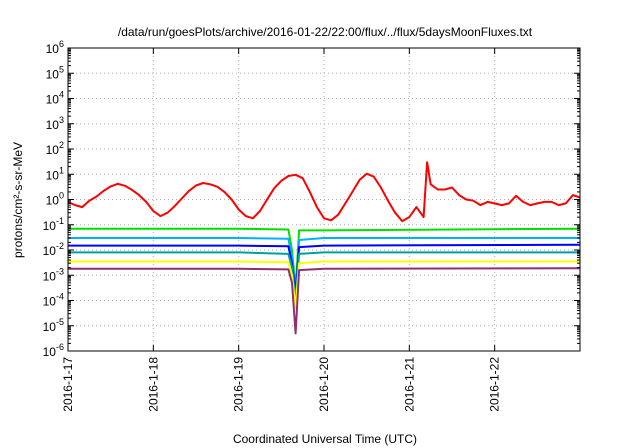  Describe the element at coordinates (55, 98) in the screenshot. I see `y-tick-label: 10⁴` at that location.